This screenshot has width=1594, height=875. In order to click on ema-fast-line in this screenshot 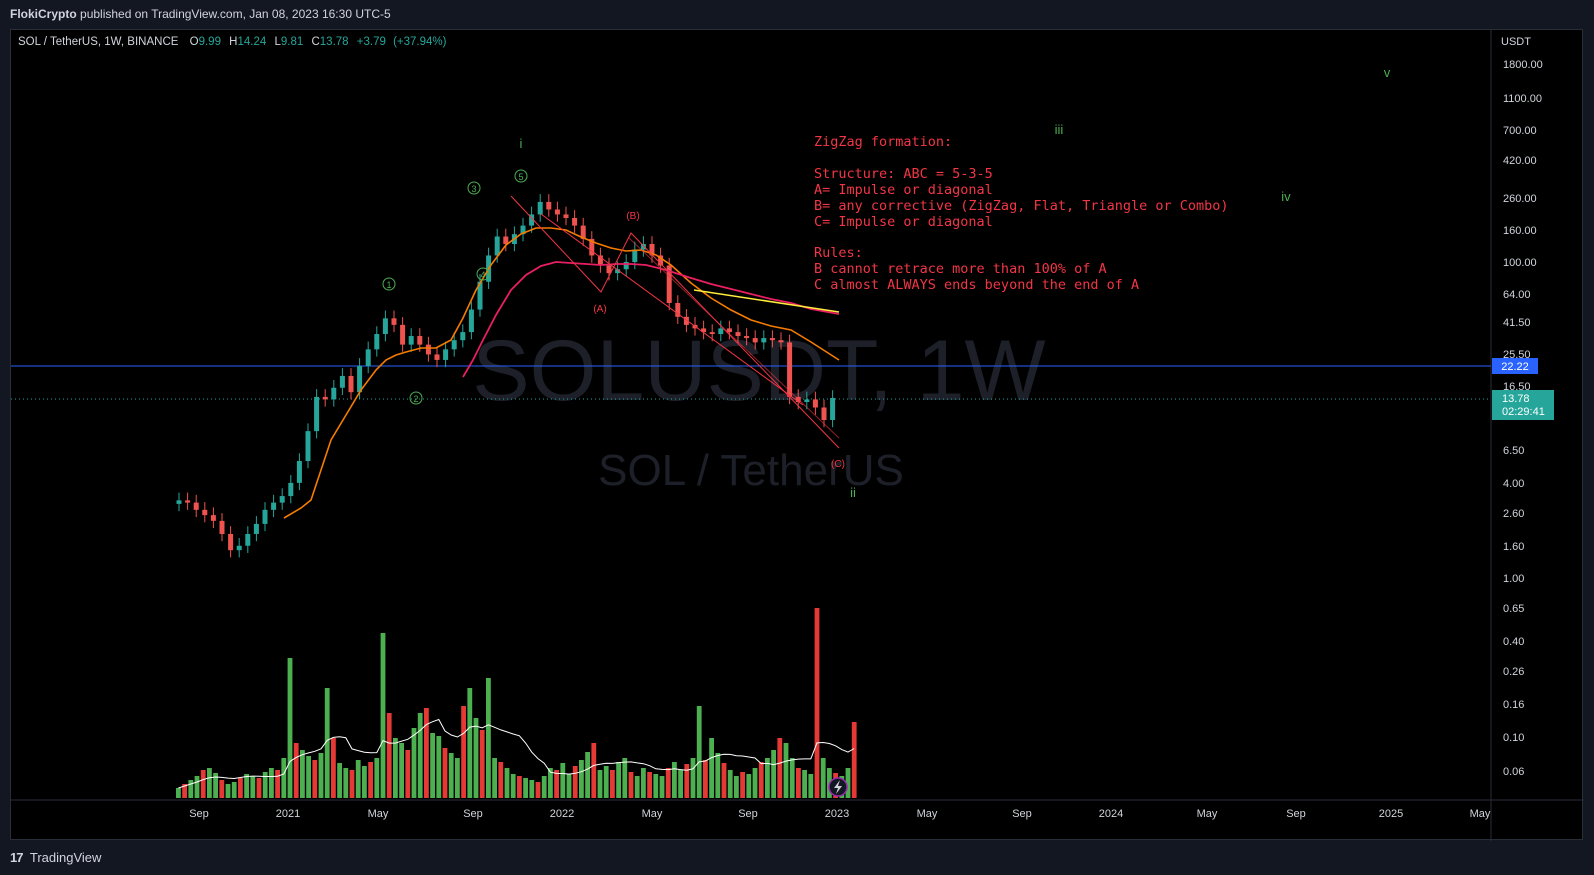, I will do `click(561, 373)`.